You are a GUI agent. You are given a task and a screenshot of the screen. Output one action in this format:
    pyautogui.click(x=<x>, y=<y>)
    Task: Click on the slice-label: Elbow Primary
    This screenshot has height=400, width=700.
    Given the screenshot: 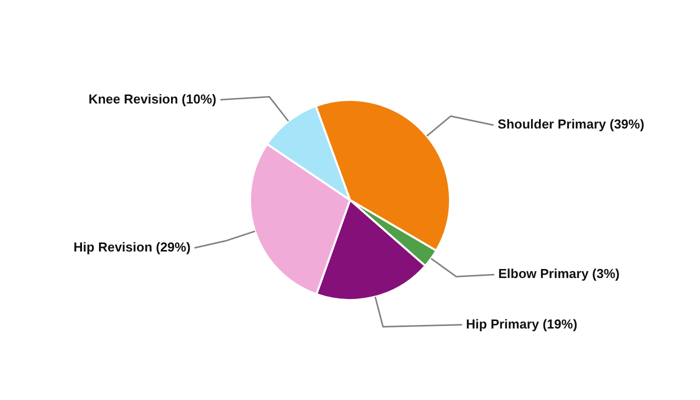 What is the action you would take?
    pyautogui.click(x=544, y=274)
    